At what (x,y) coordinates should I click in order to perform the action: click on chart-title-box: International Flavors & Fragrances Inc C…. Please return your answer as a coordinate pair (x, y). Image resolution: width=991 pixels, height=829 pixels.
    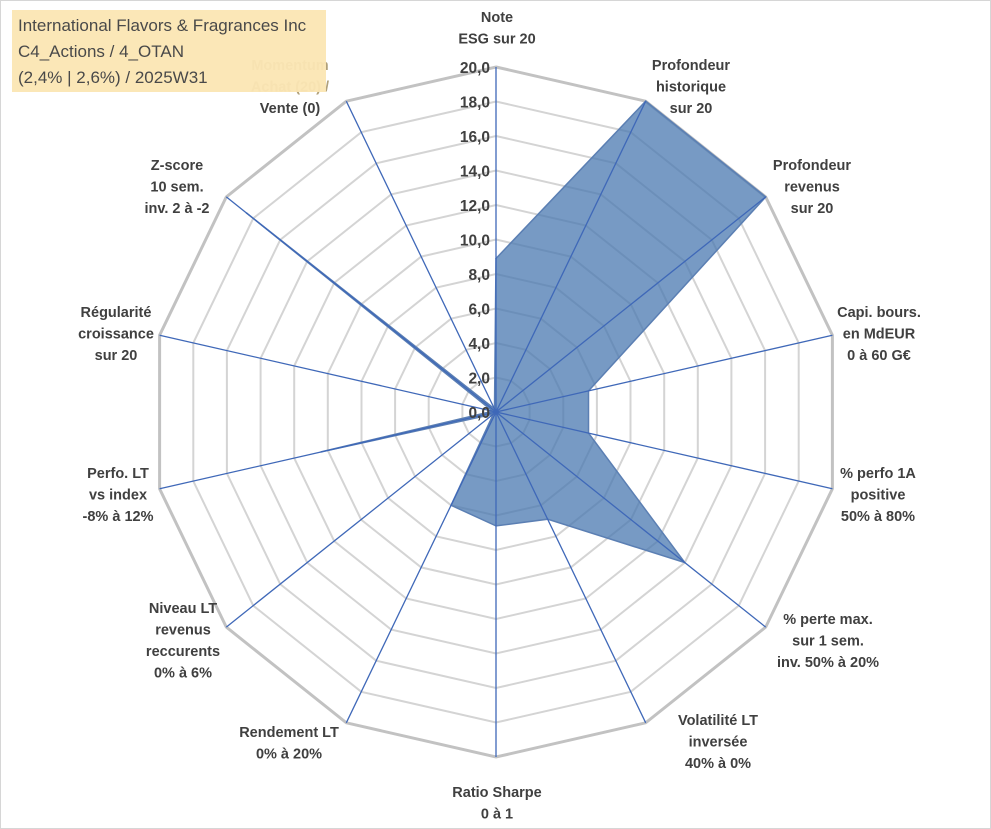
    Looking at the image, I should click on (169, 51).